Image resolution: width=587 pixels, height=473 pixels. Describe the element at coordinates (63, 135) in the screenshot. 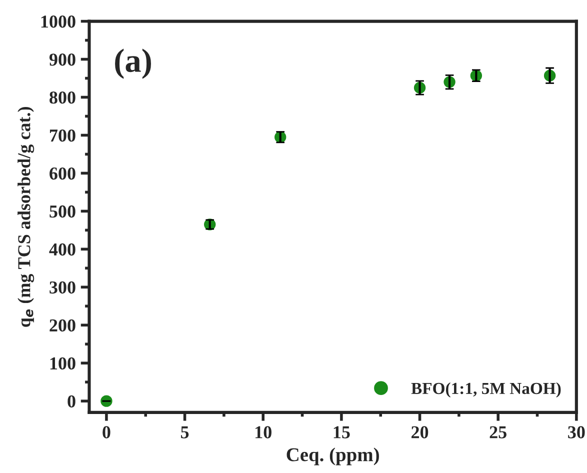

I see `y-tick-label: 700` at that location.